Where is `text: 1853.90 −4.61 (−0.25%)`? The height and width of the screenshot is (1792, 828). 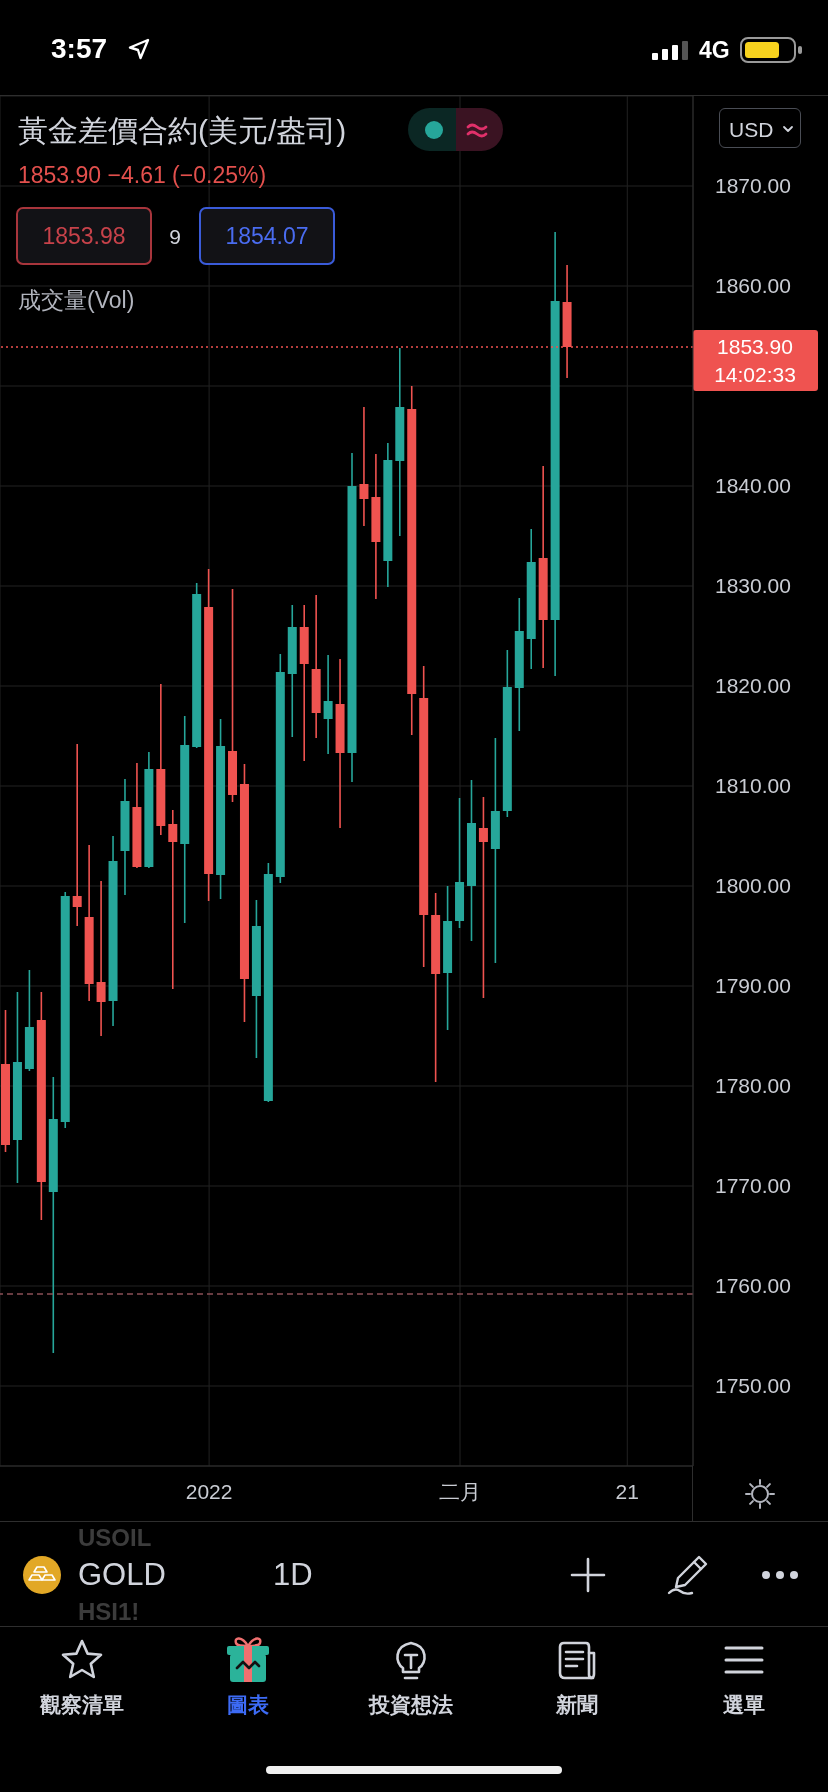
text: 1853.90 −4.61 (−0.25%) is located at coordinates (142, 175).